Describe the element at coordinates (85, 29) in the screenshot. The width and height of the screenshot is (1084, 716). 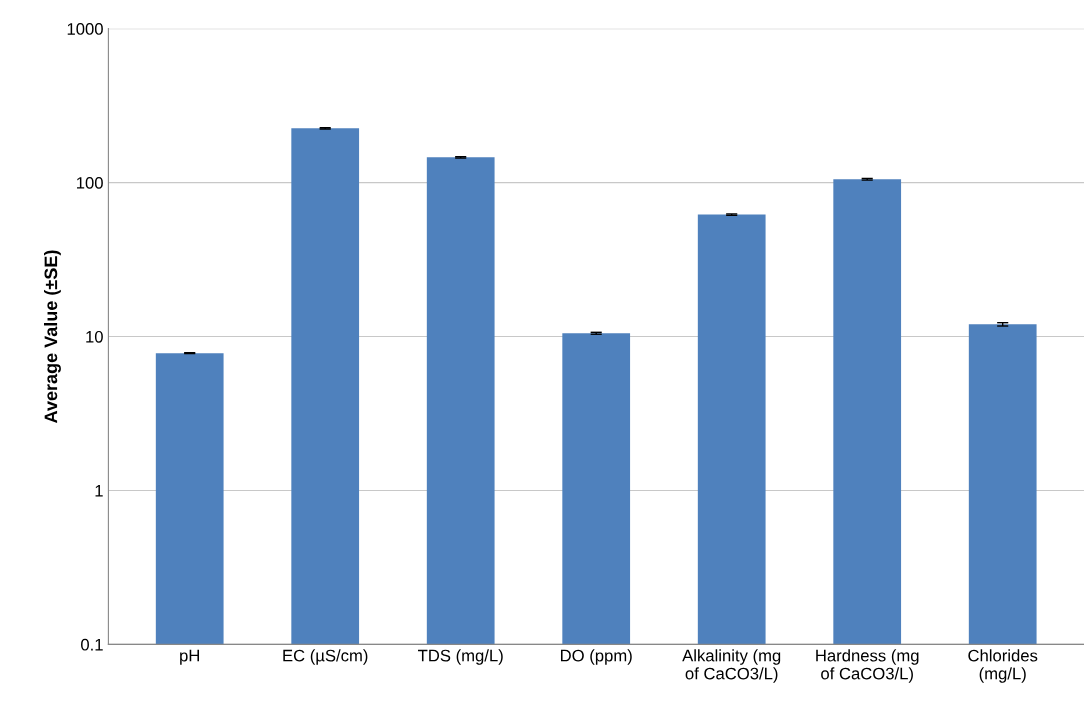
I see `y-tick-label: 1000` at that location.